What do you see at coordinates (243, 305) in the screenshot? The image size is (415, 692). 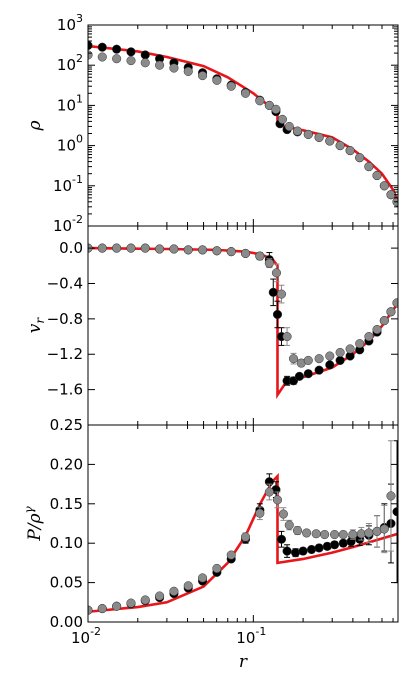 I see `velocity-gray-series` at bounding box center [243, 305].